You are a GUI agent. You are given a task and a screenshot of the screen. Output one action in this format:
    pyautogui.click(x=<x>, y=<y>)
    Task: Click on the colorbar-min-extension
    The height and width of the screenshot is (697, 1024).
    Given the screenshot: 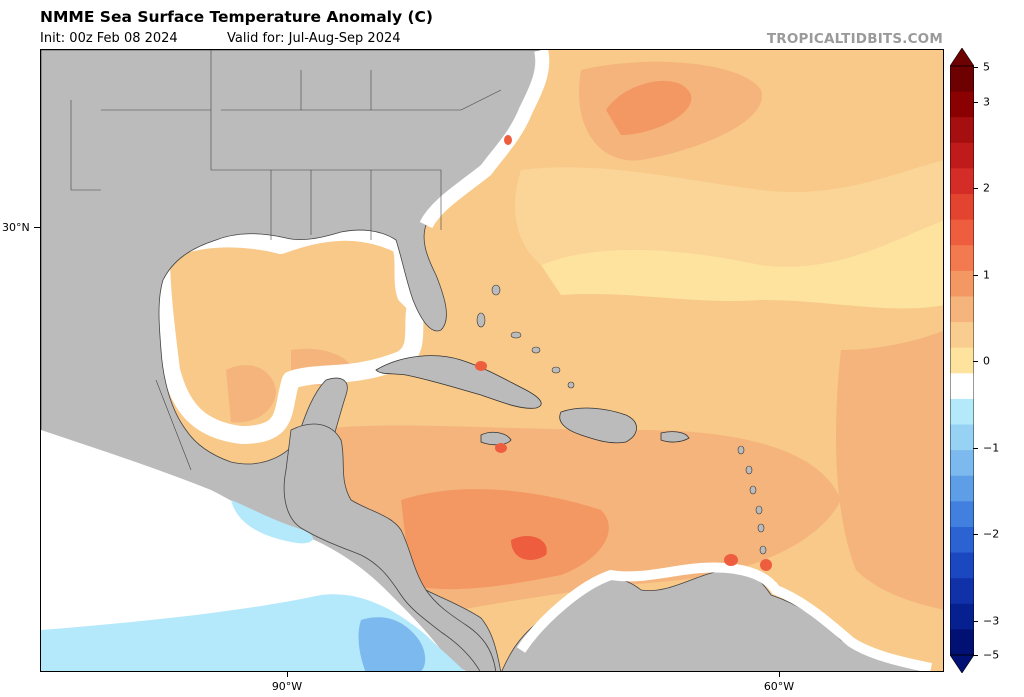 What is the action you would take?
    pyautogui.click(x=962, y=663)
    